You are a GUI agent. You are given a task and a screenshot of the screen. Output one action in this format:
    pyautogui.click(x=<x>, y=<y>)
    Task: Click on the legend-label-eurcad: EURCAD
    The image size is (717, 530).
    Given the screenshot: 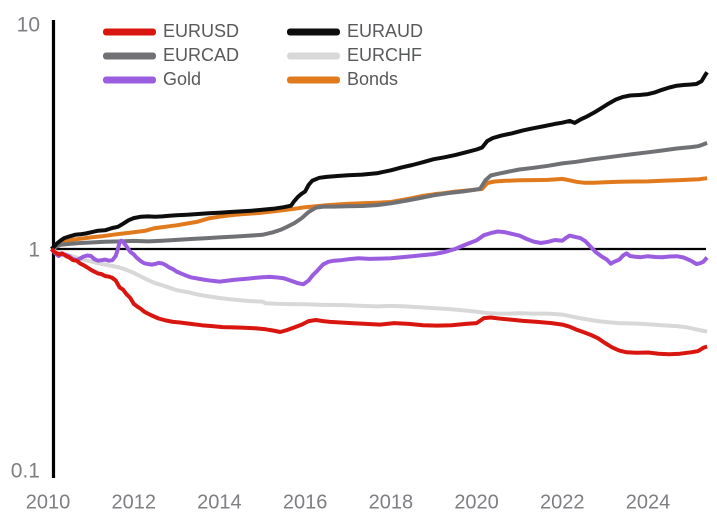 What is the action you would take?
    pyautogui.click(x=201, y=55)
    